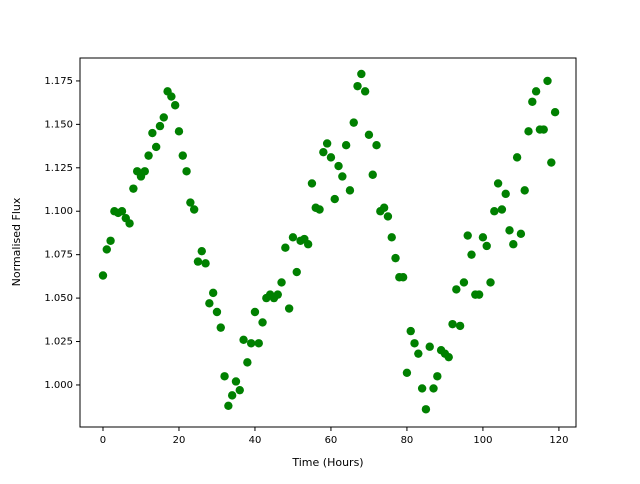 The width and height of the screenshot is (640, 484). What do you see at coordinates (58, 385) in the screenshot?
I see `y-tick-label: 1.000` at bounding box center [58, 385].